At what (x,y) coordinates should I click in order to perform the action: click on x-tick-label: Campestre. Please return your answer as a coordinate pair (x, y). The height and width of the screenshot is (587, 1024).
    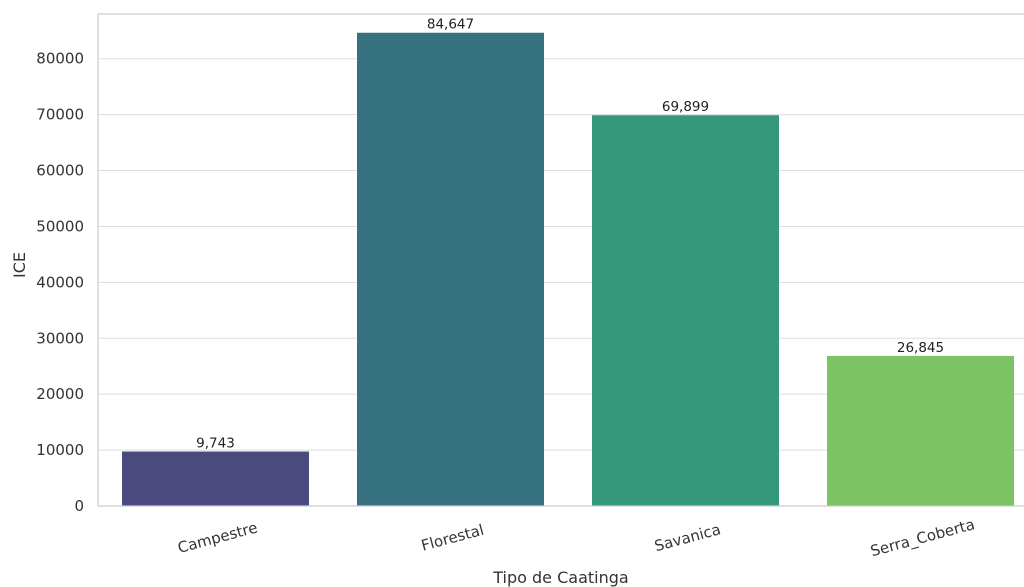
    Looking at the image, I should click on (218, 537).